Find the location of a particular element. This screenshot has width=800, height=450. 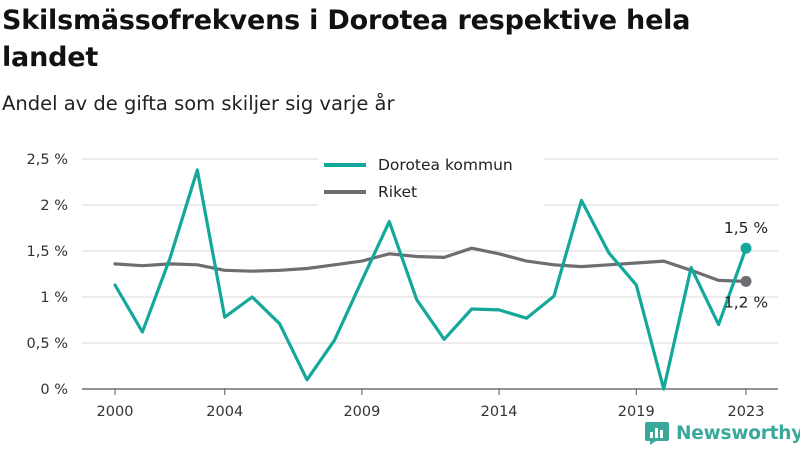

x-tick-label: 2019 is located at coordinates (636, 412).